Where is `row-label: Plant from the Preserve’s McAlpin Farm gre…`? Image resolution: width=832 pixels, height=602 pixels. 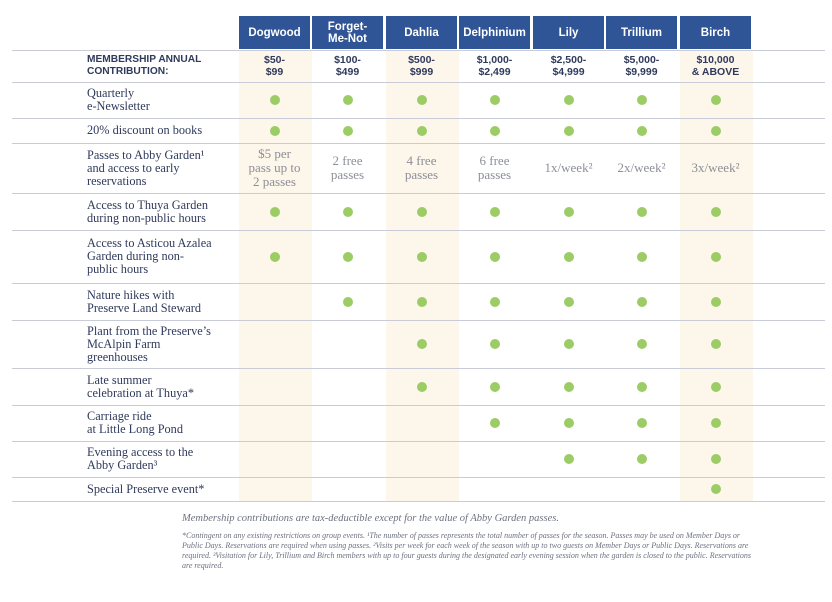
row-label: Plant from the Preserve’s McAlpin Farm gre… is located at coordinates (149, 343).